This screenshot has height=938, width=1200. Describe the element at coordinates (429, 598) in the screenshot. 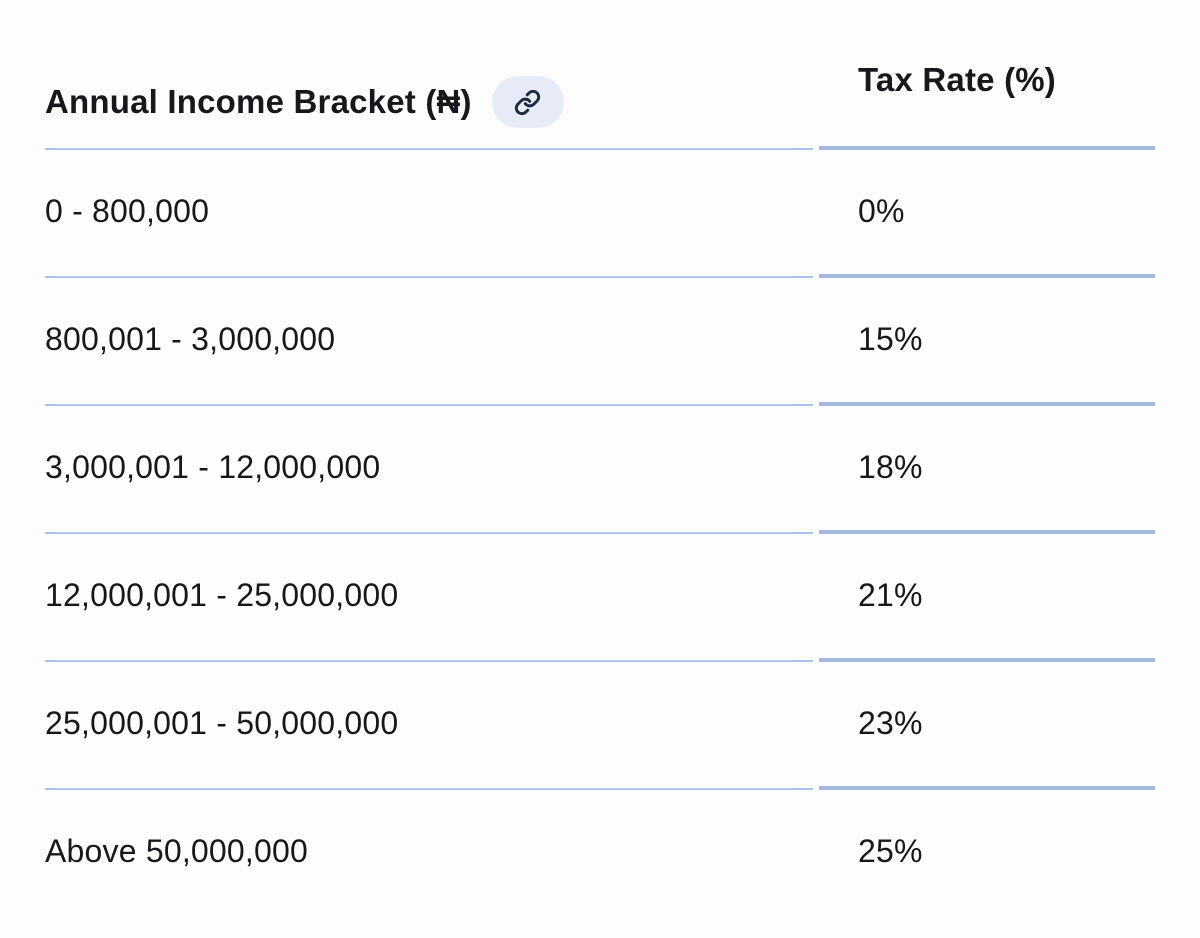

I see `income-bracket-cell: 12,000,001 - 25,000,000` at that location.